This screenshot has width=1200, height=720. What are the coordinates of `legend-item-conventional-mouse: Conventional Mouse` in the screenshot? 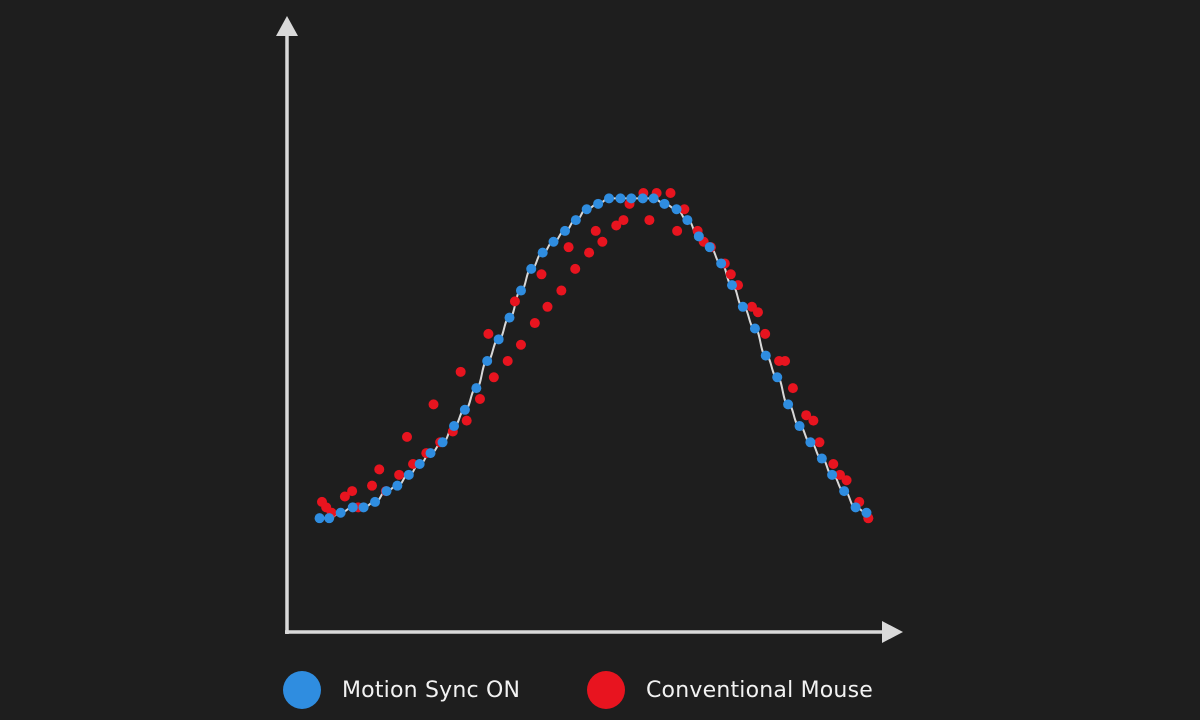 It's located at (730, 690).